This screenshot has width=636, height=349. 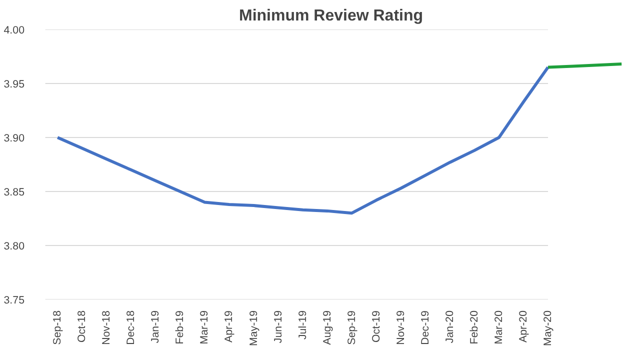 I want to click on x-tick-label: May-19, so click(x=254, y=328).